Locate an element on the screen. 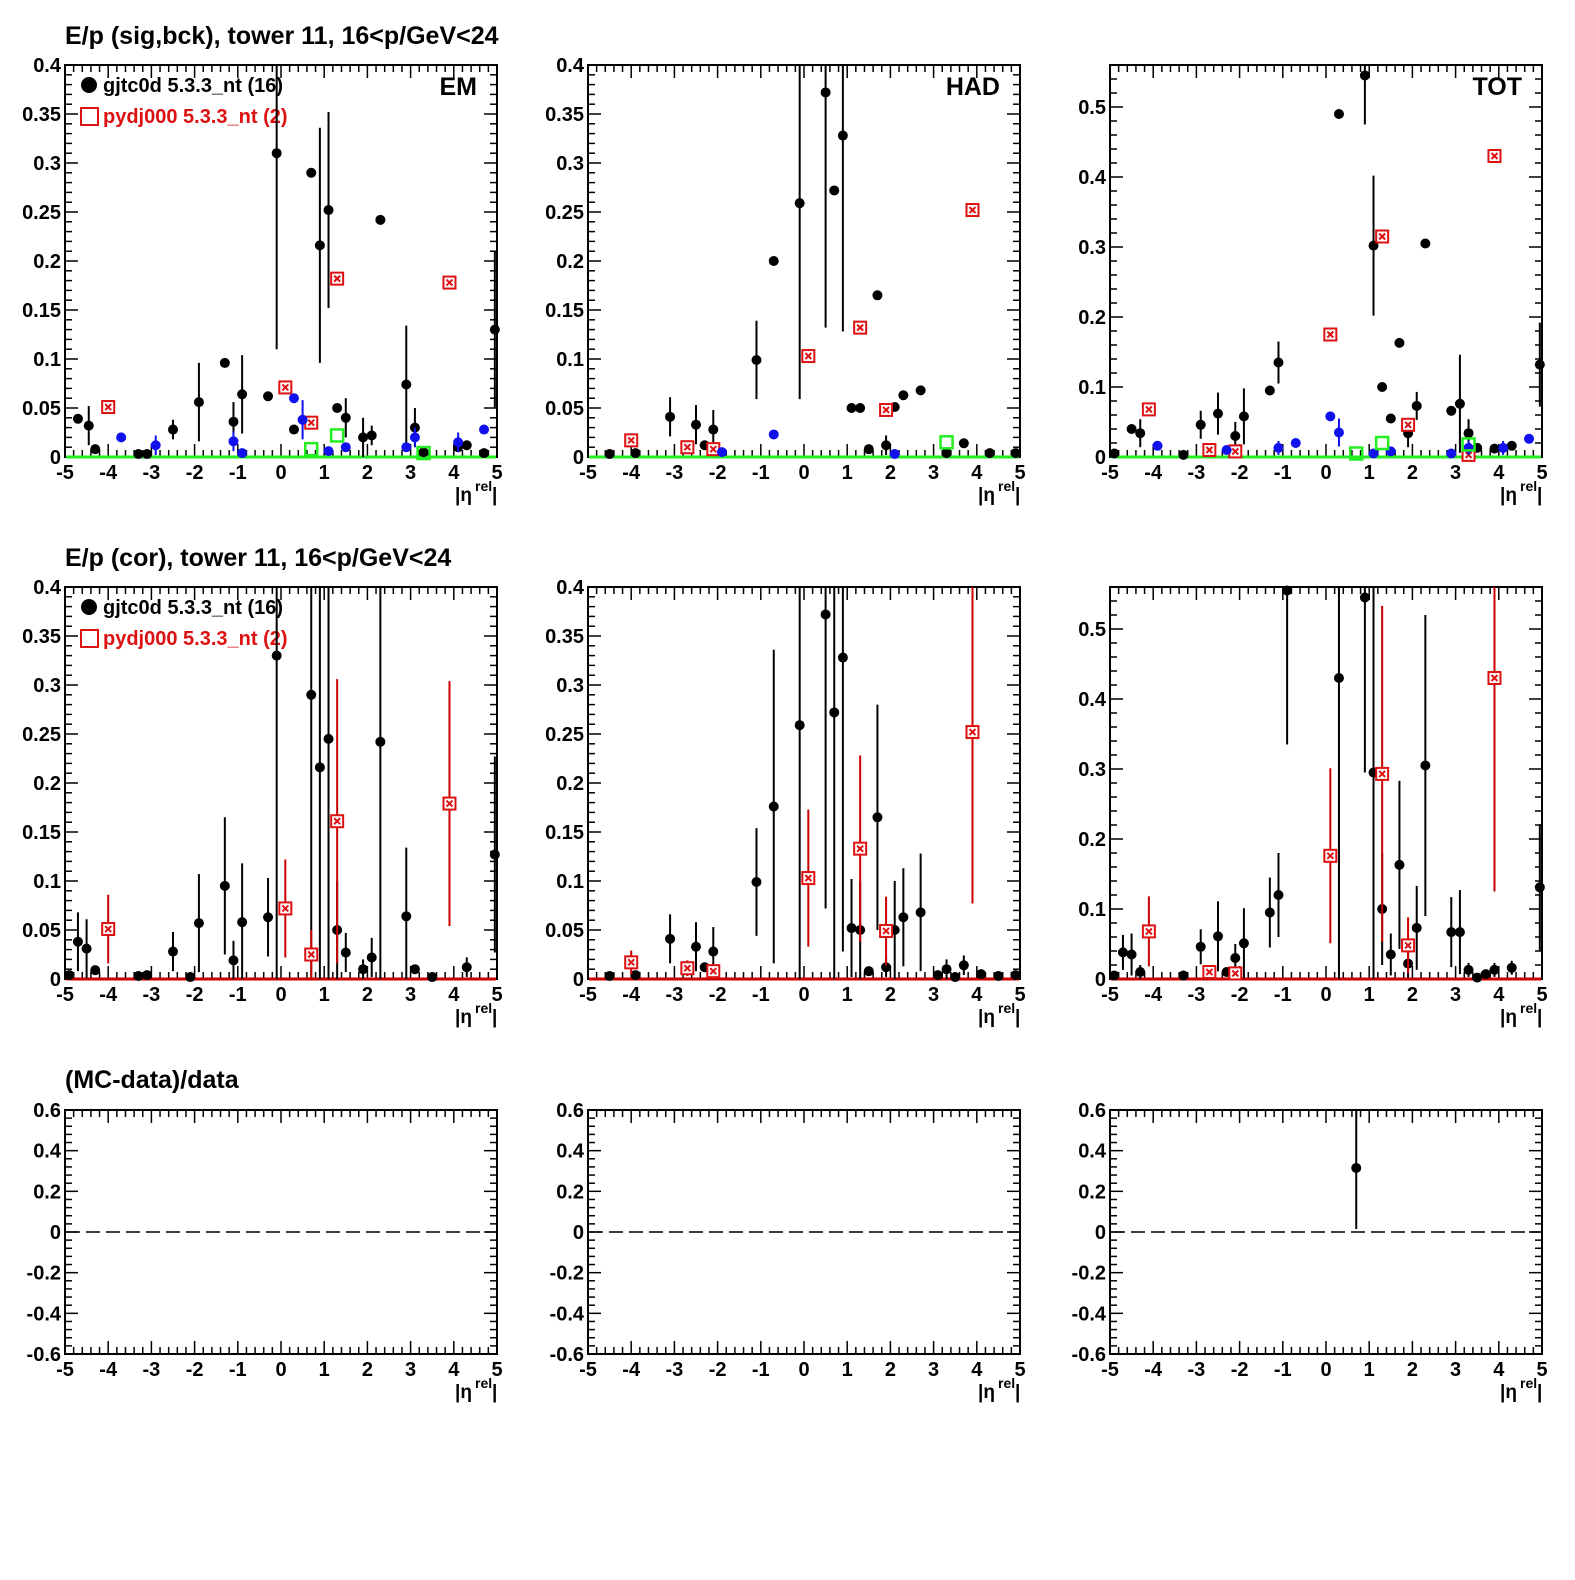  tot-ratio-xtick-label: -3 is located at coordinates (1197, 1370).